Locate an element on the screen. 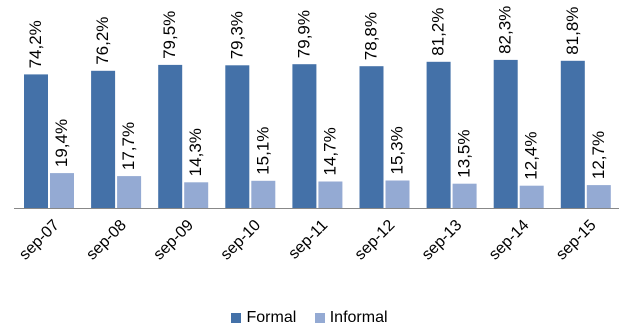  x-tick-label-sep-08: sep-08 is located at coordinates (106, 240).